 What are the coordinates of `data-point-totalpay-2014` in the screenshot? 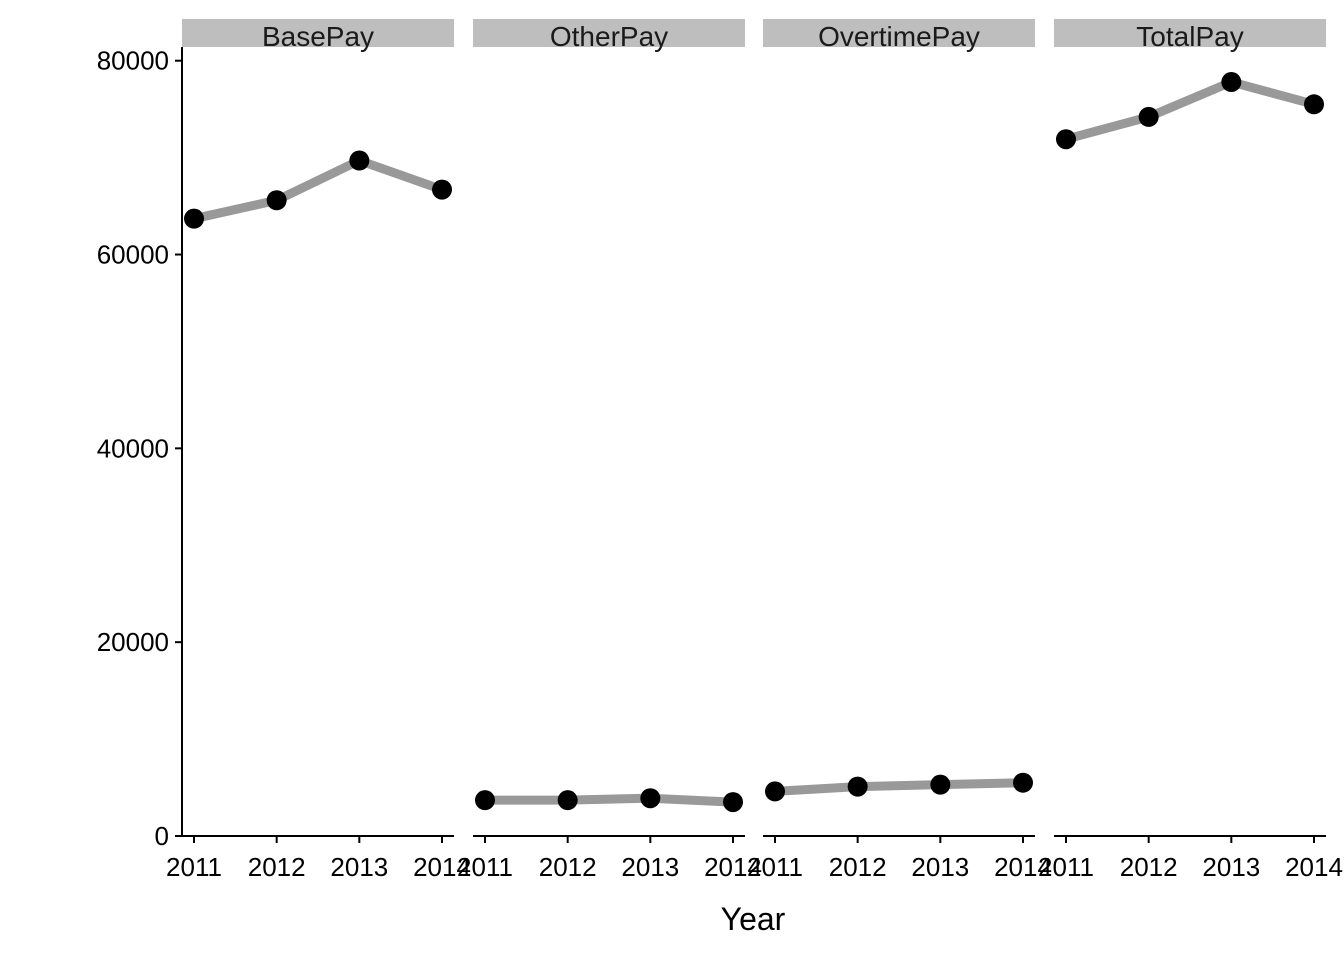 It's located at (1314, 104).